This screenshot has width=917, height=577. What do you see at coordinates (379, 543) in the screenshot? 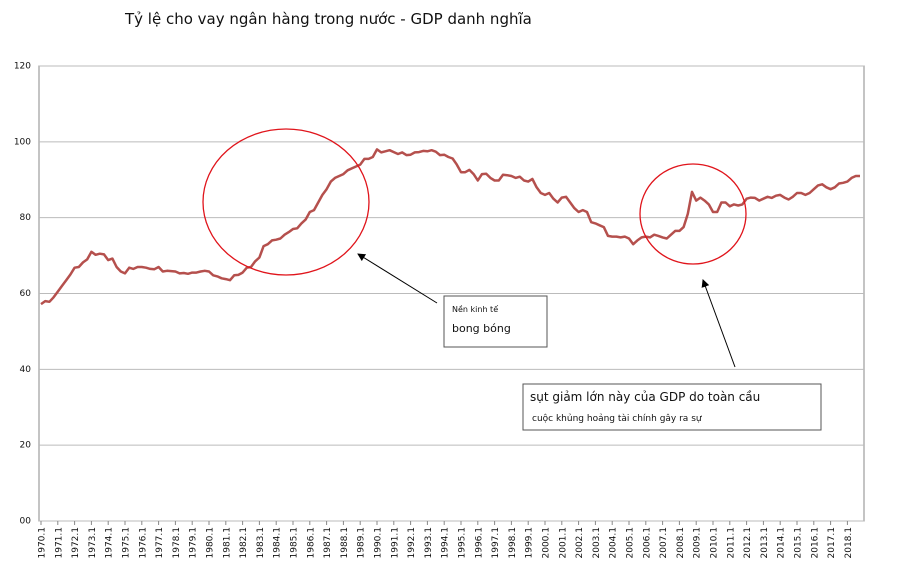
I see `x-tick-label: 1990.1` at bounding box center [379, 543].